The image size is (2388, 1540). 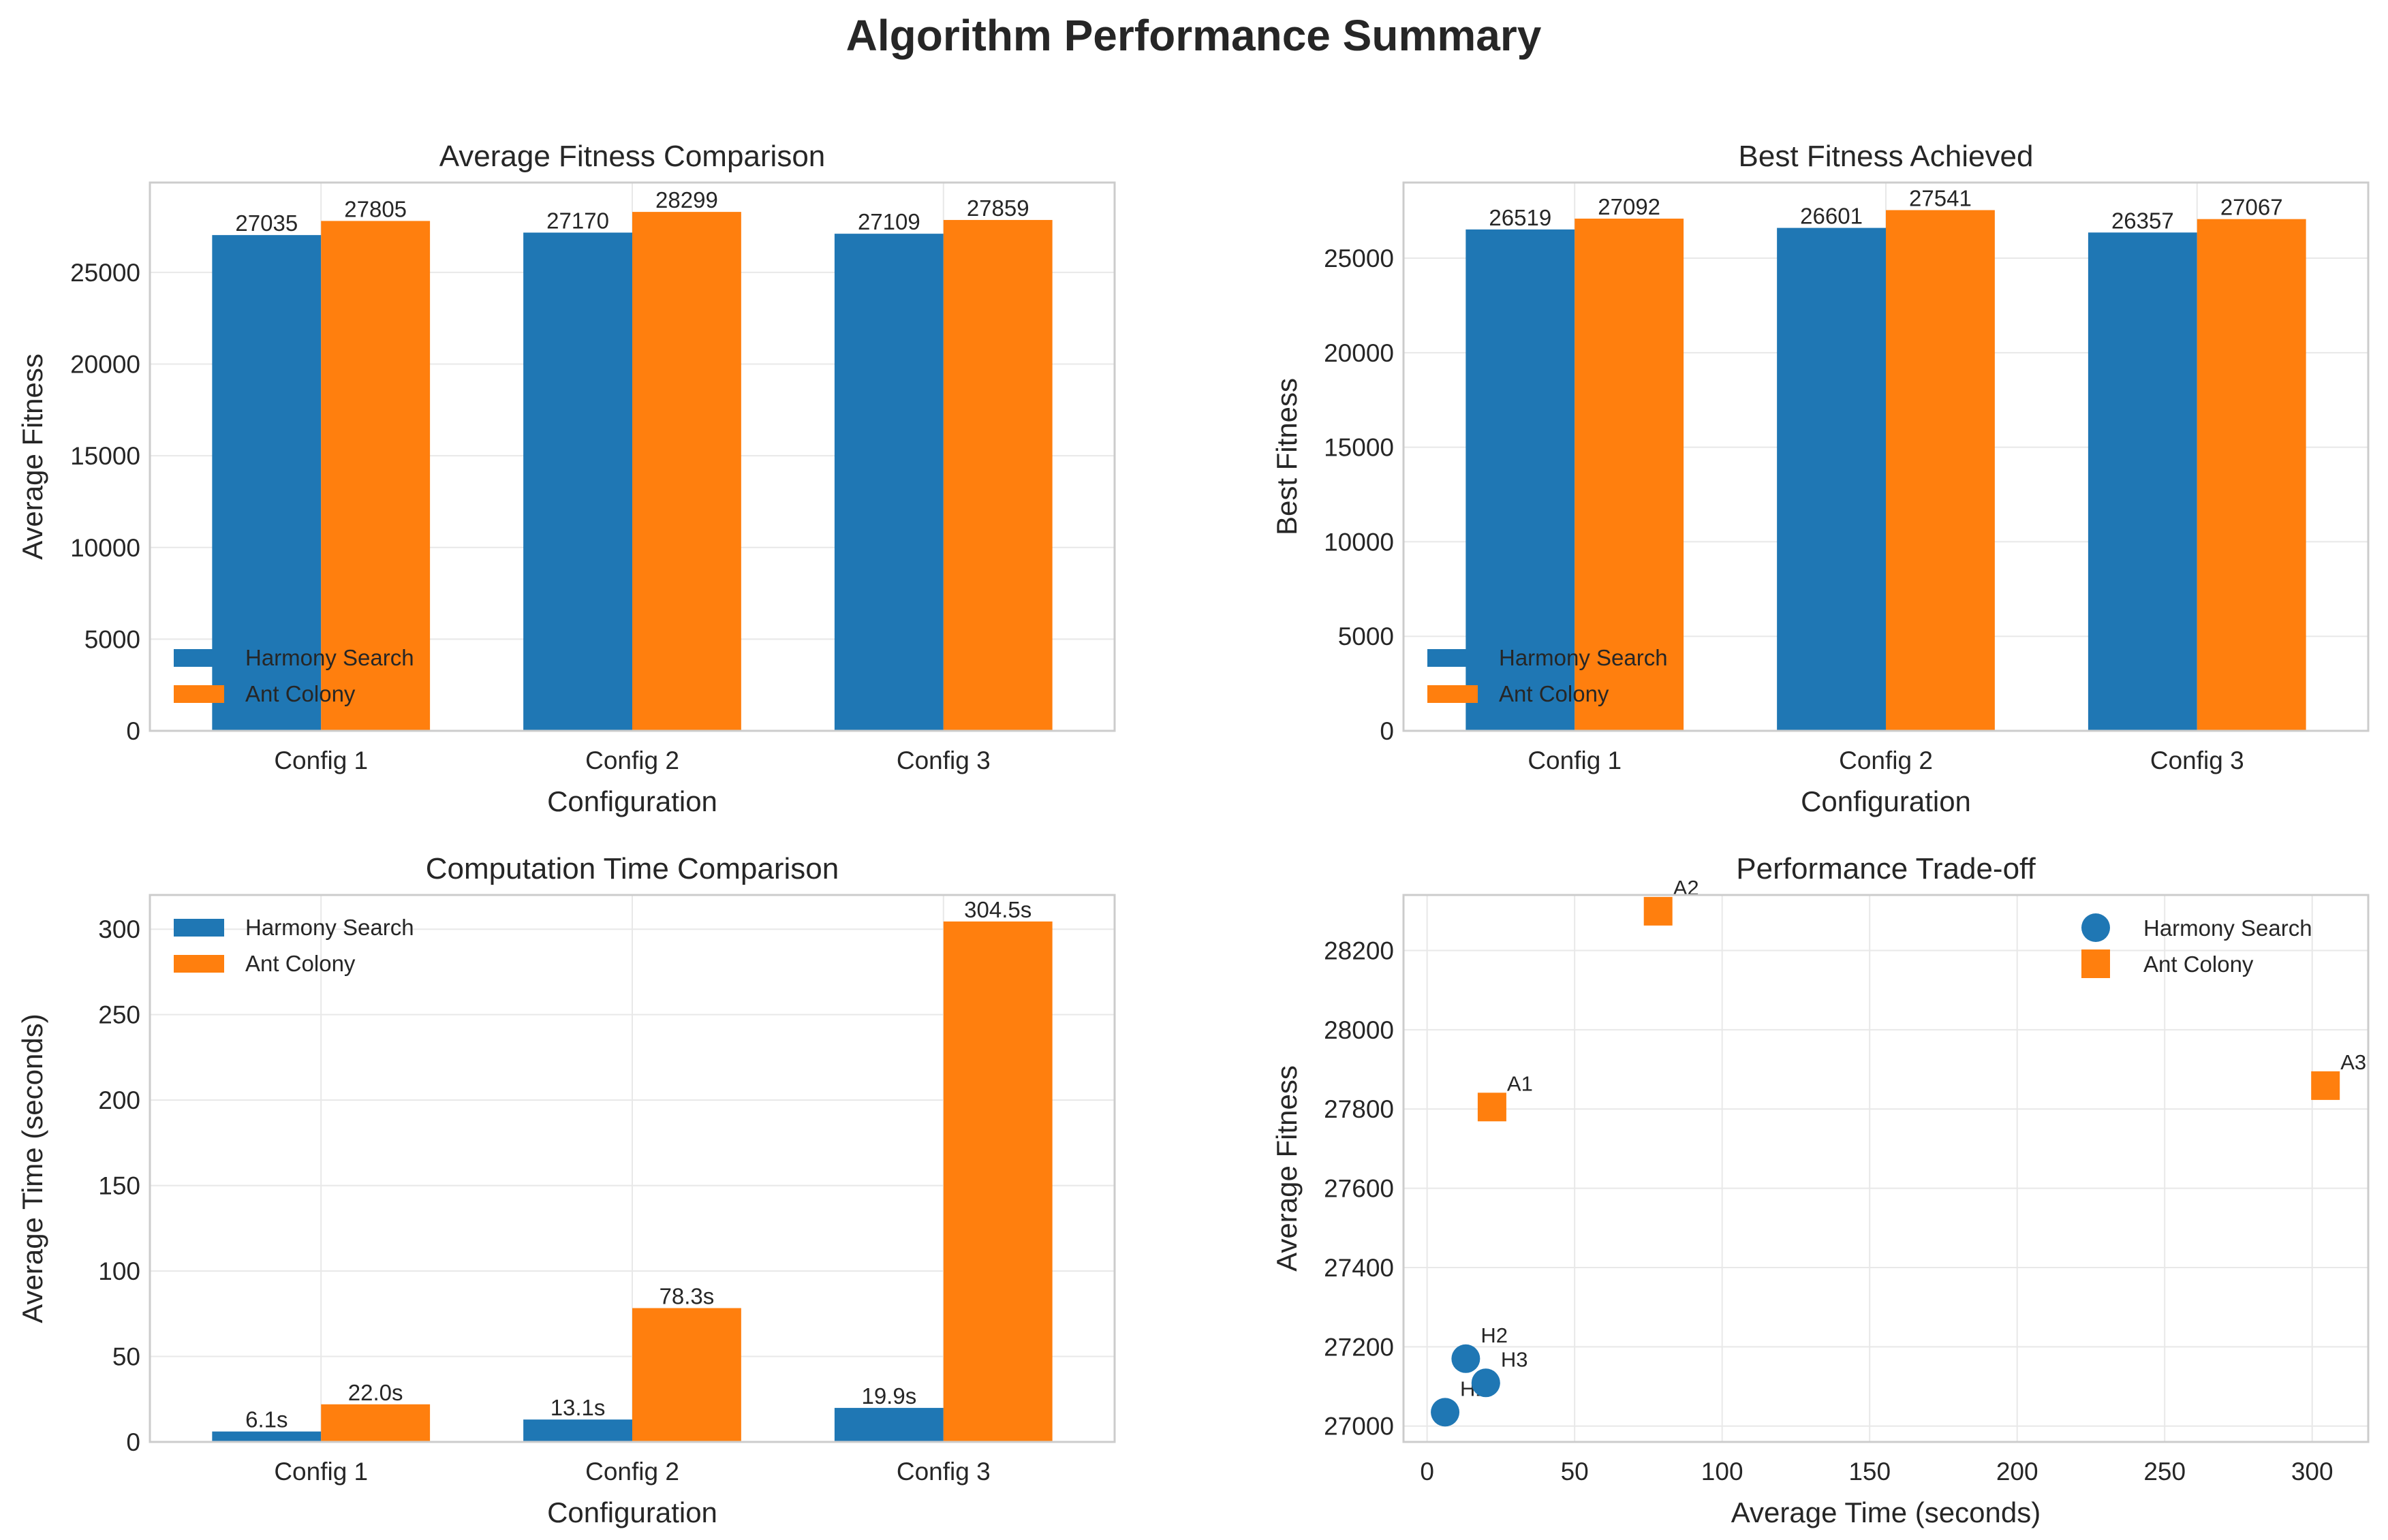 I want to click on point-h3, so click(x=1485, y=1383).